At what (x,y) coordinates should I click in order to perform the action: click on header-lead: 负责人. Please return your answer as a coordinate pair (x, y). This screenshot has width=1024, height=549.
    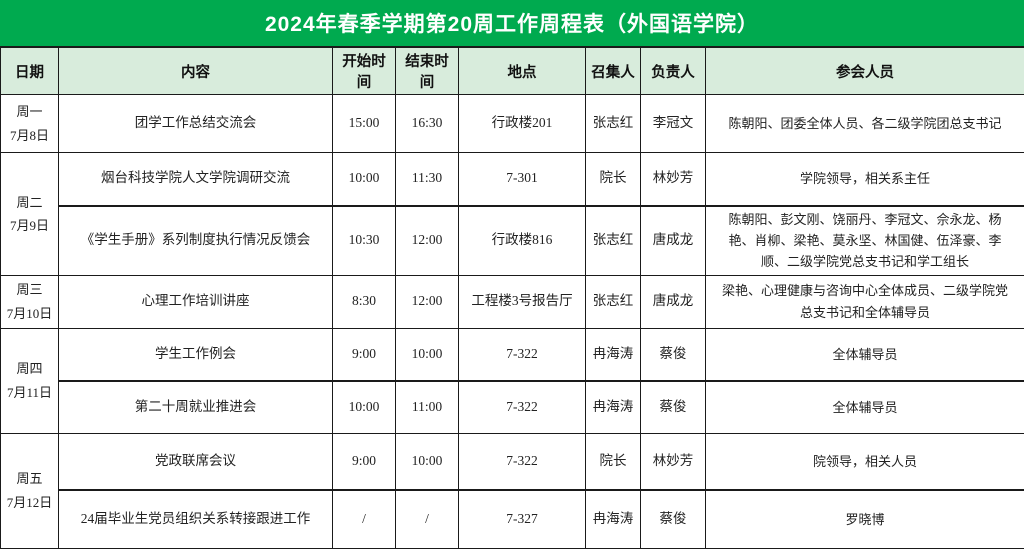
    Looking at the image, I should click on (673, 71).